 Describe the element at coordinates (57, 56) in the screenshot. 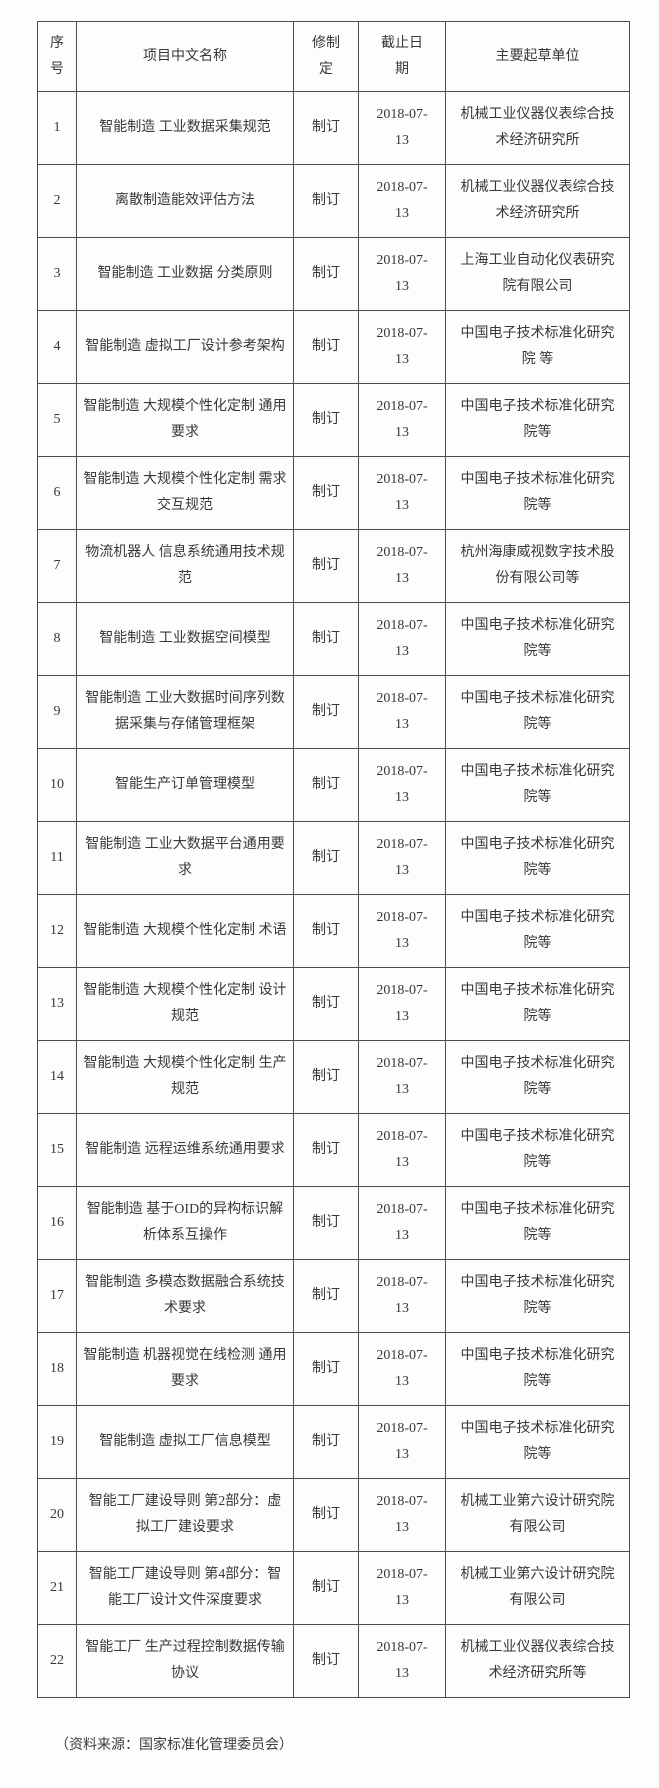

I see `column-header-seq-no: 序号` at that location.